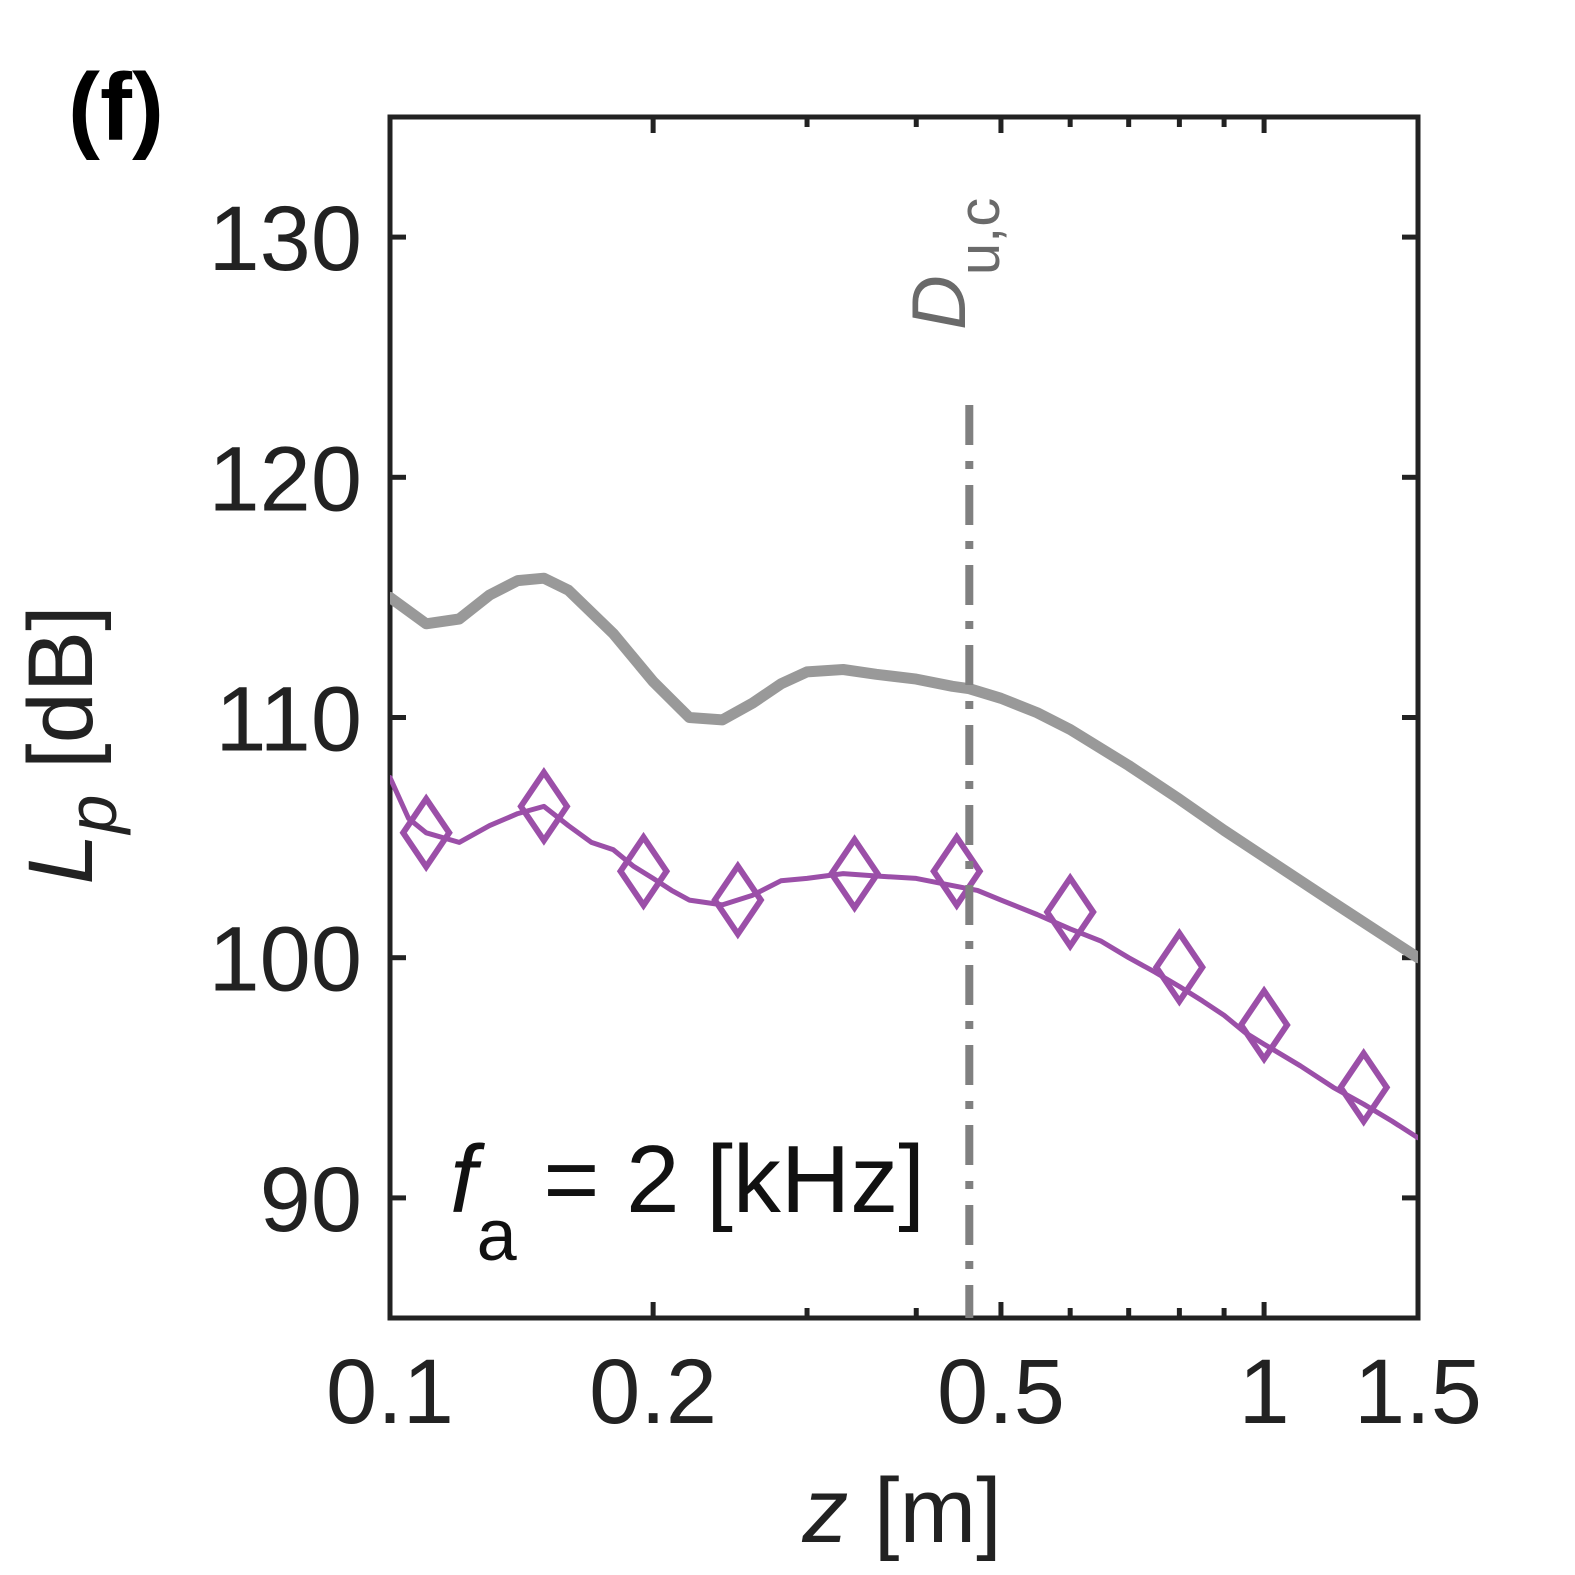 The width and height of the screenshot is (1575, 1575). Describe the element at coordinates (116, 107) in the screenshot. I see `panel-label: (f)` at that location.